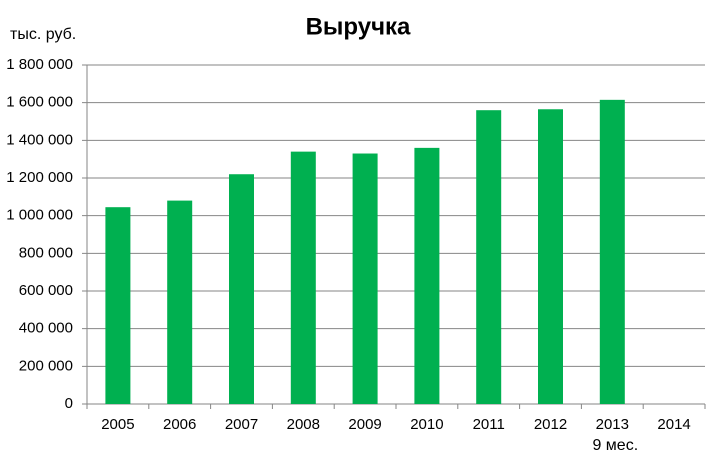 This screenshot has width=717, height=461. What do you see at coordinates (39, 102) in the screenshot?
I see `y-tick-label: 1 600 000` at bounding box center [39, 102].